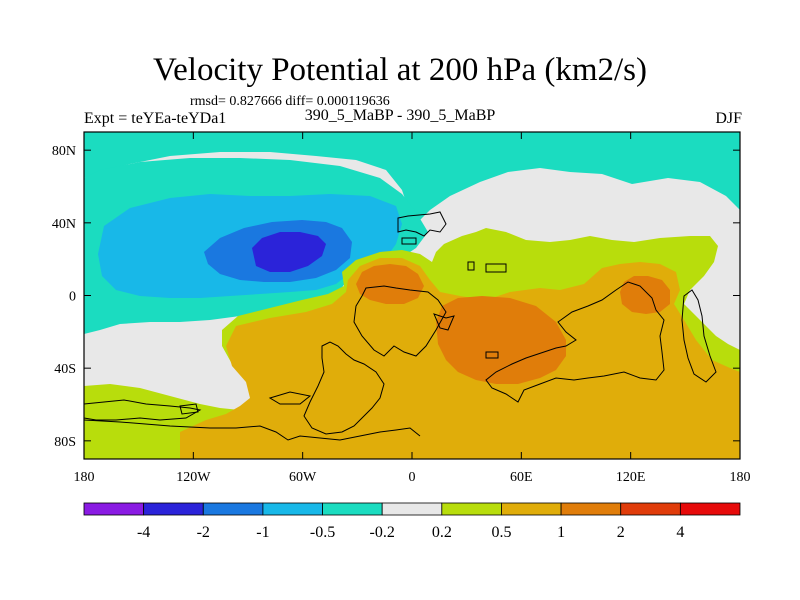  I want to click on stats-subtitle: rmsd= 0.827666 diff= 0.000119636, so click(290, 101).